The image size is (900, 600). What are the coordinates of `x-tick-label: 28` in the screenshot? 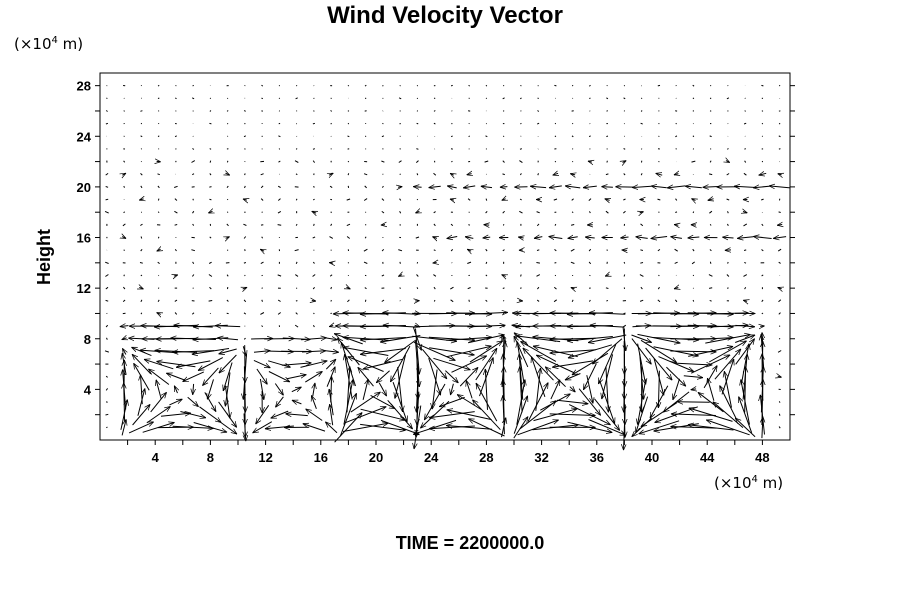 It's located at (486, 457).